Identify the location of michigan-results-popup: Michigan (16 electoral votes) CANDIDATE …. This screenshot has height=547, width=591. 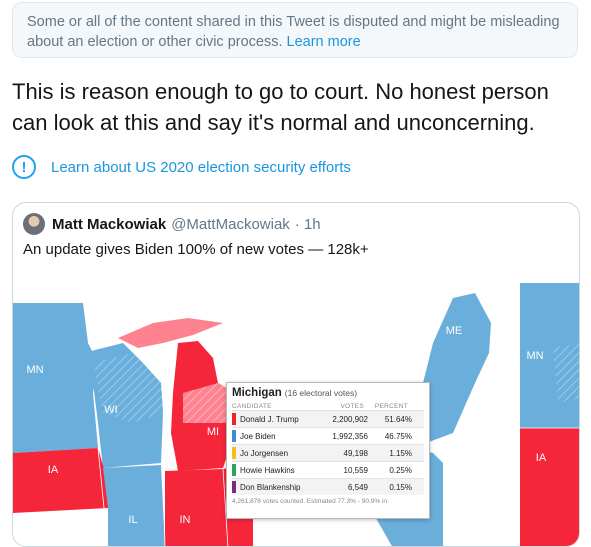
(328, 450).